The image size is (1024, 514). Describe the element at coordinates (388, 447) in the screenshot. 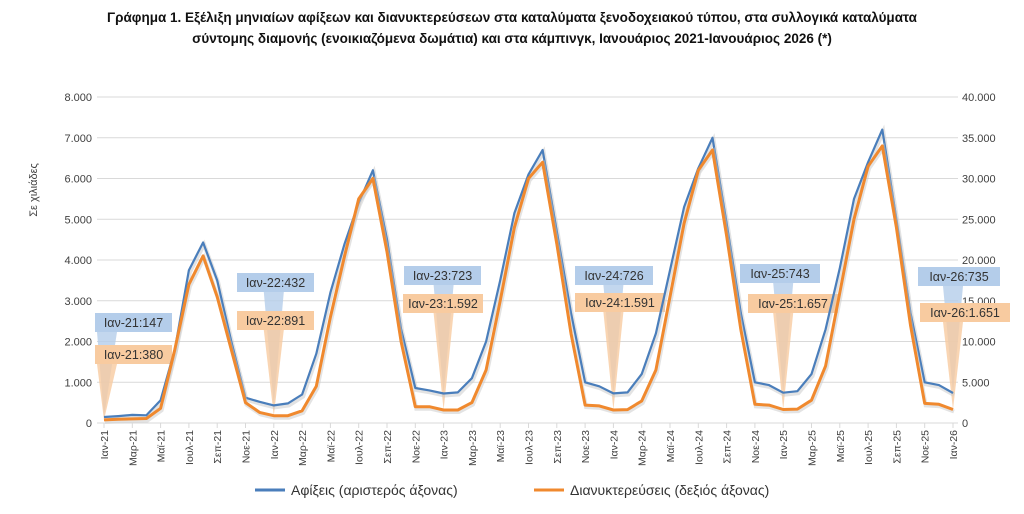

I see `x-tick-label: Σεπ-22` at that location.